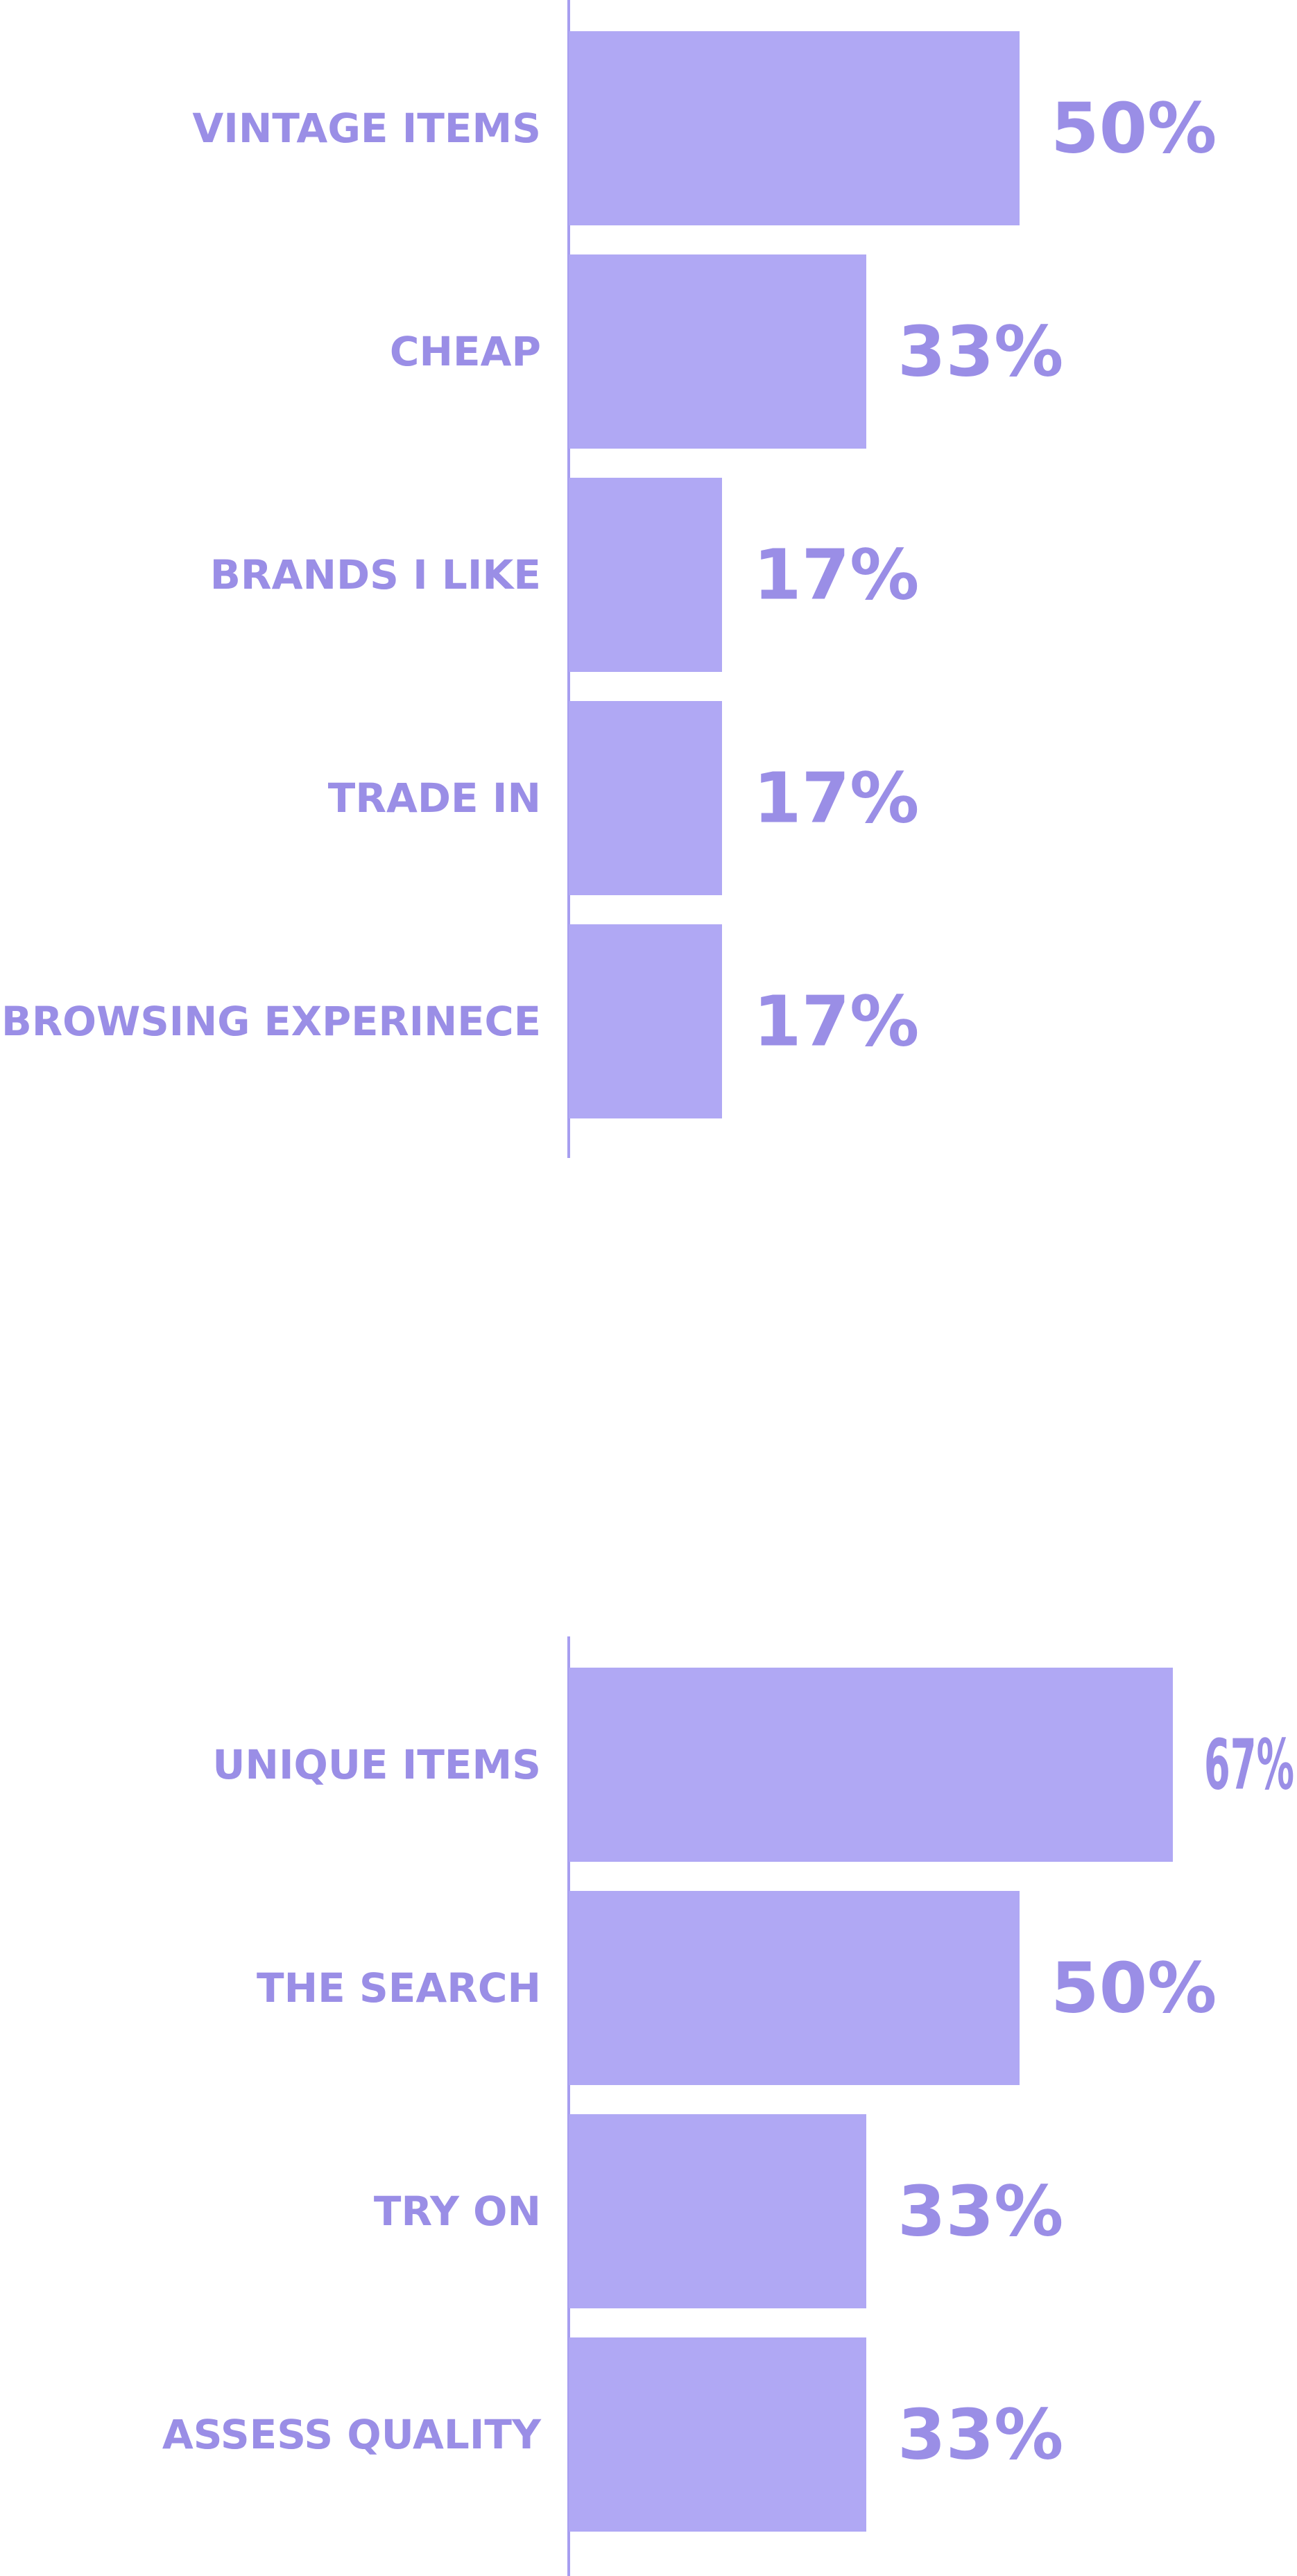 The width and height of the screenshot is (1297, 2576). Describe the element at coordinates (1134, 1988) in the screenshot. I see `chart-2-value-label: 50%` at that location.